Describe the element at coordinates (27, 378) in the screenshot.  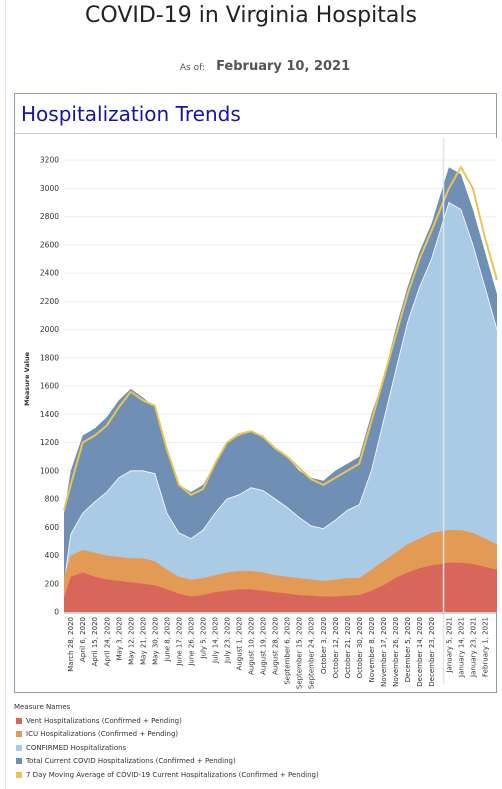
I see `y-axis-label: Measure Value` at that location.